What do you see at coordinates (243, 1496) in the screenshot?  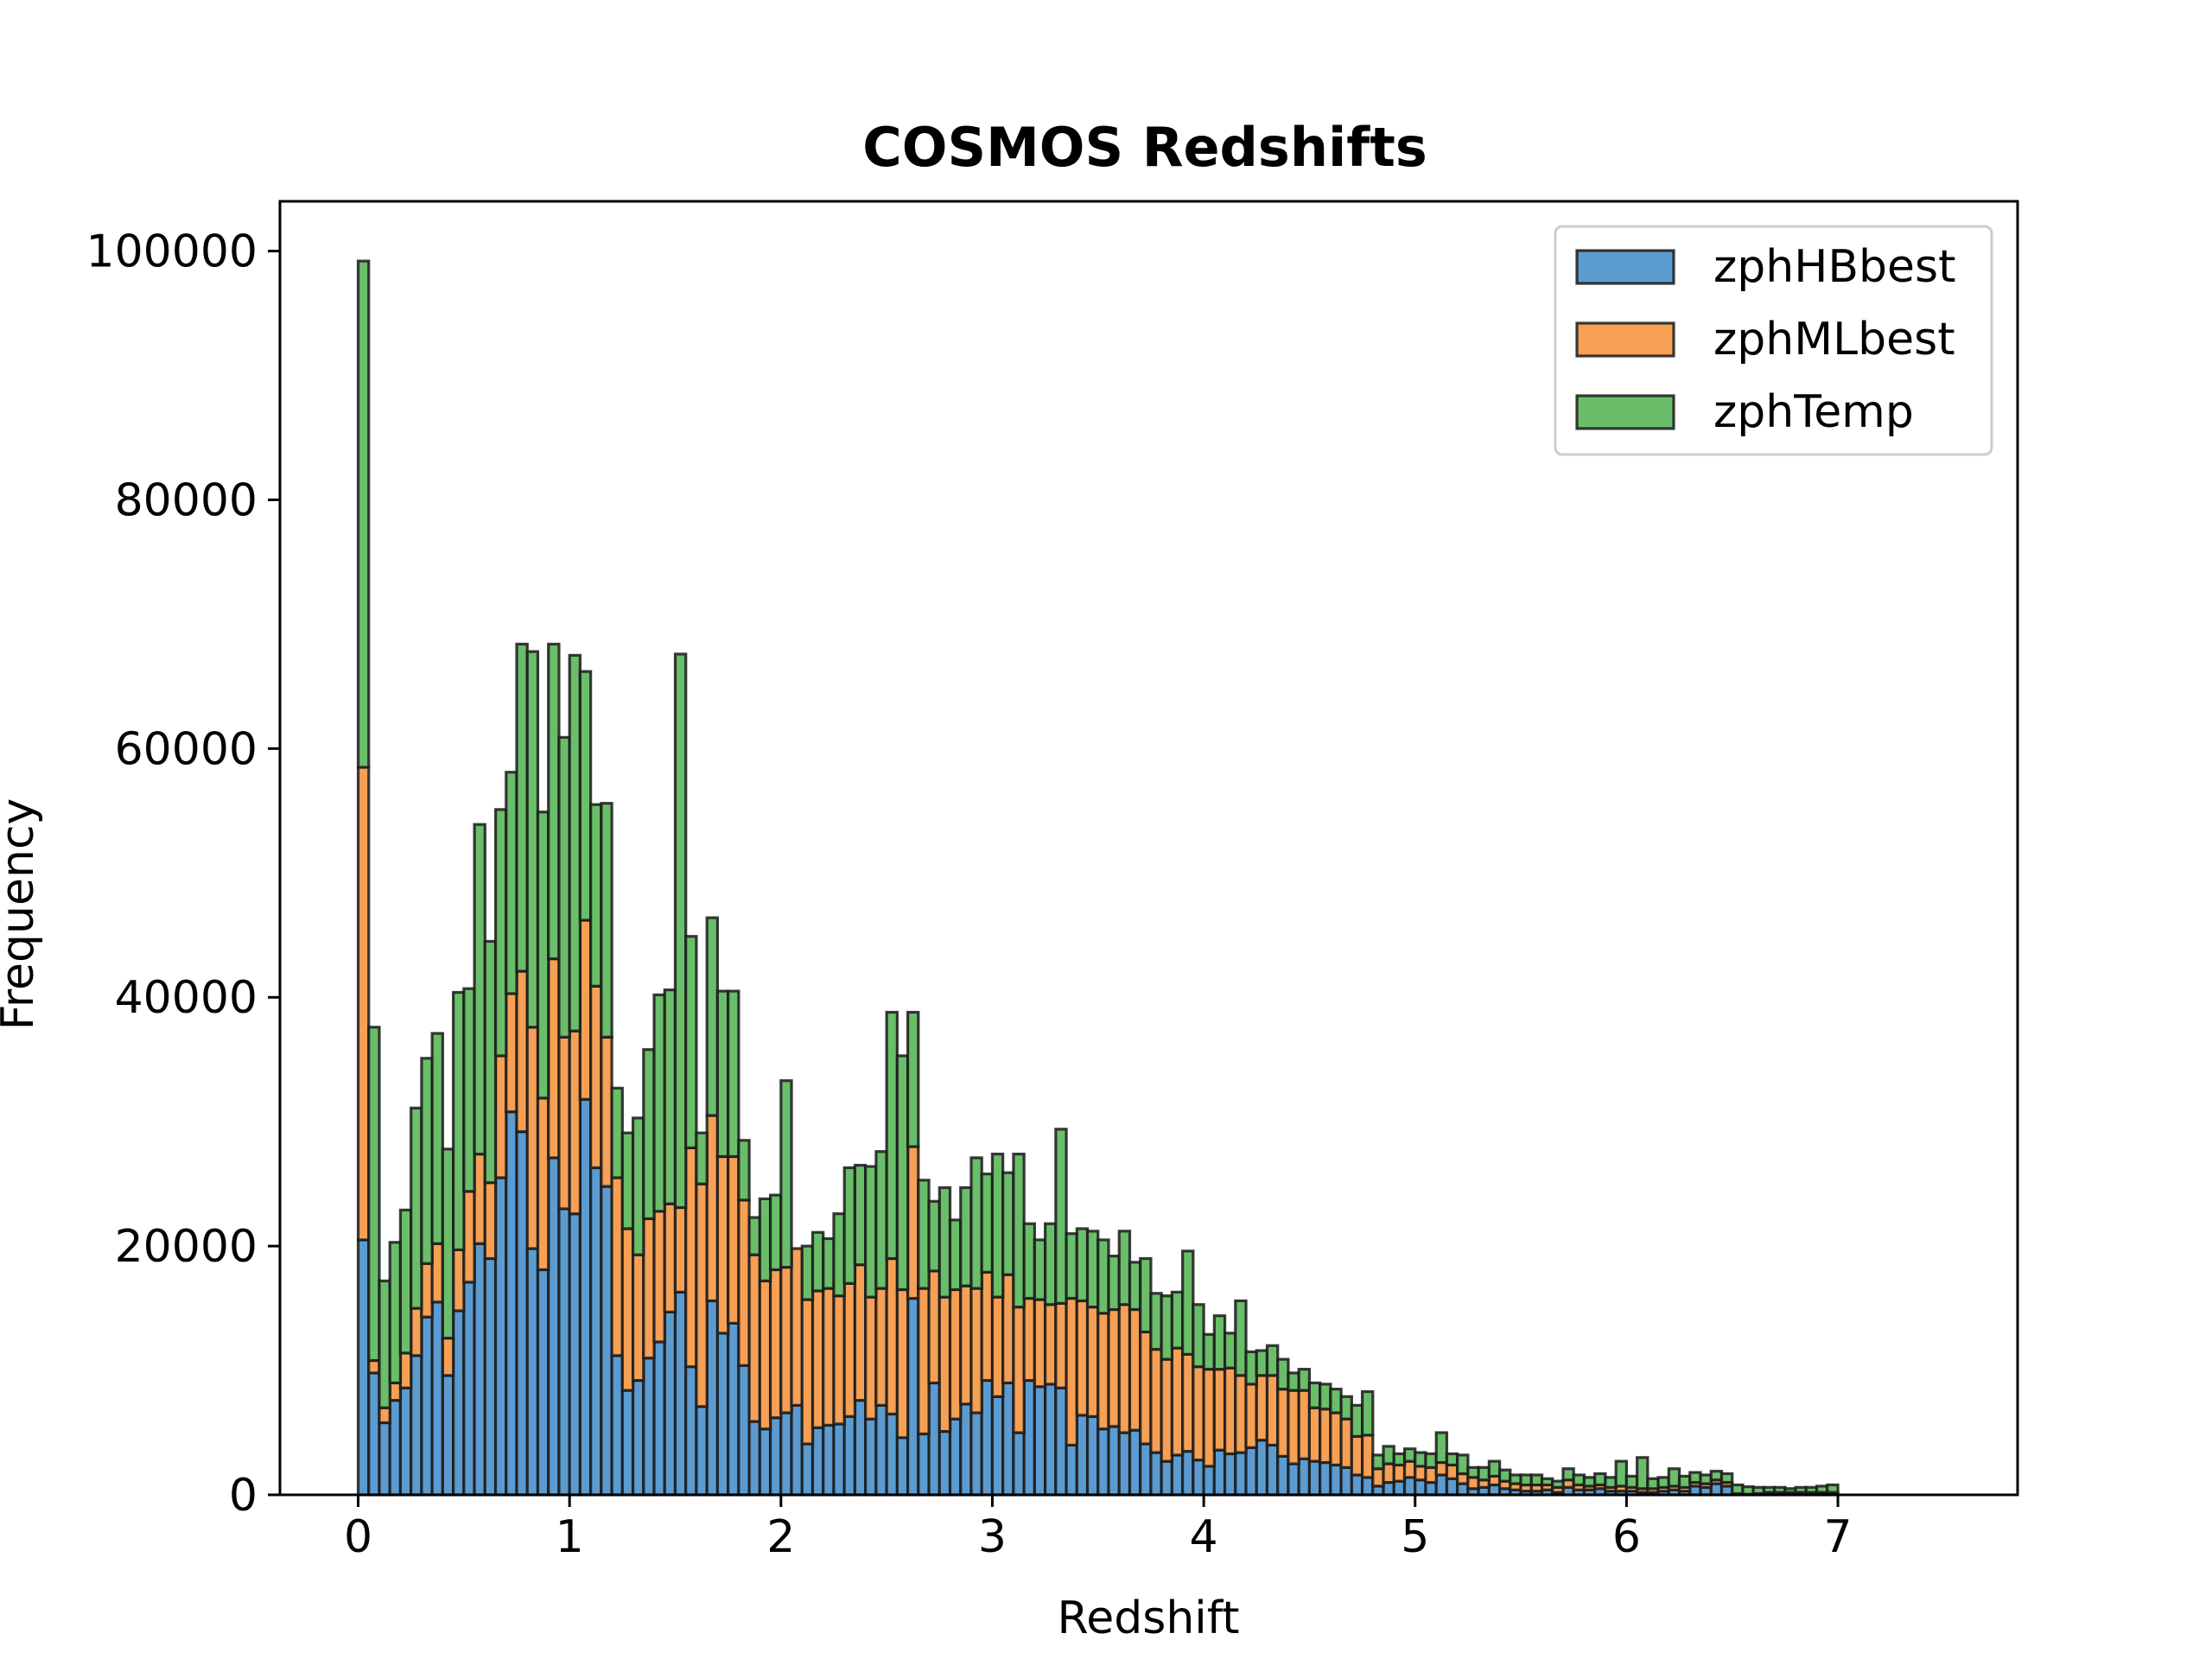 I see `y-tick-label: 0` at bounding box center [243, 1496].